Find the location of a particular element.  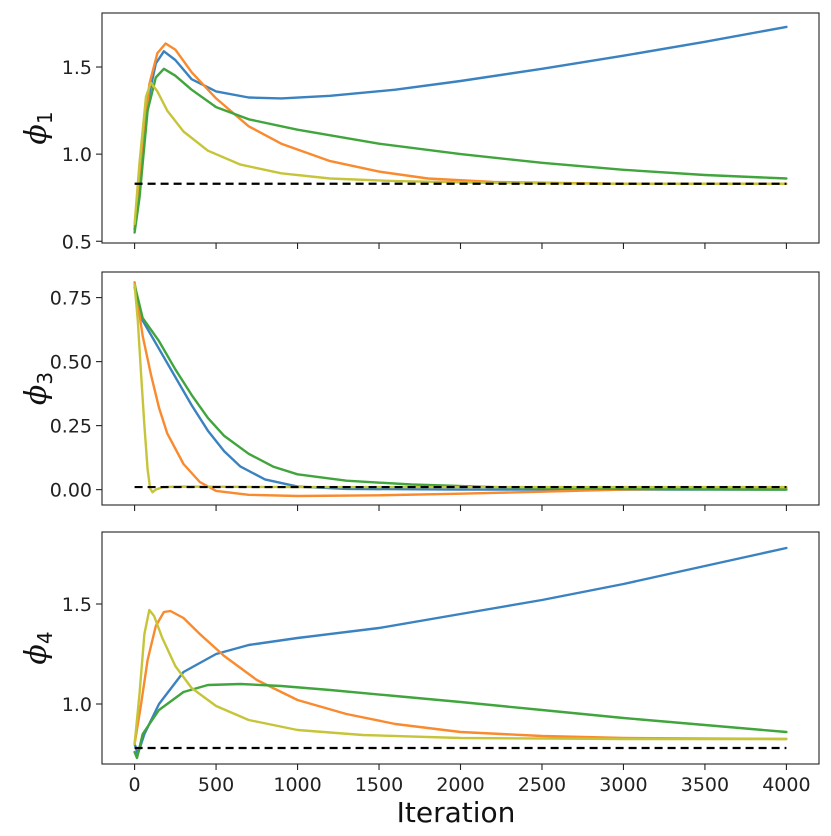

x-tick-label: 1000 is located at coordinates (297, 785).